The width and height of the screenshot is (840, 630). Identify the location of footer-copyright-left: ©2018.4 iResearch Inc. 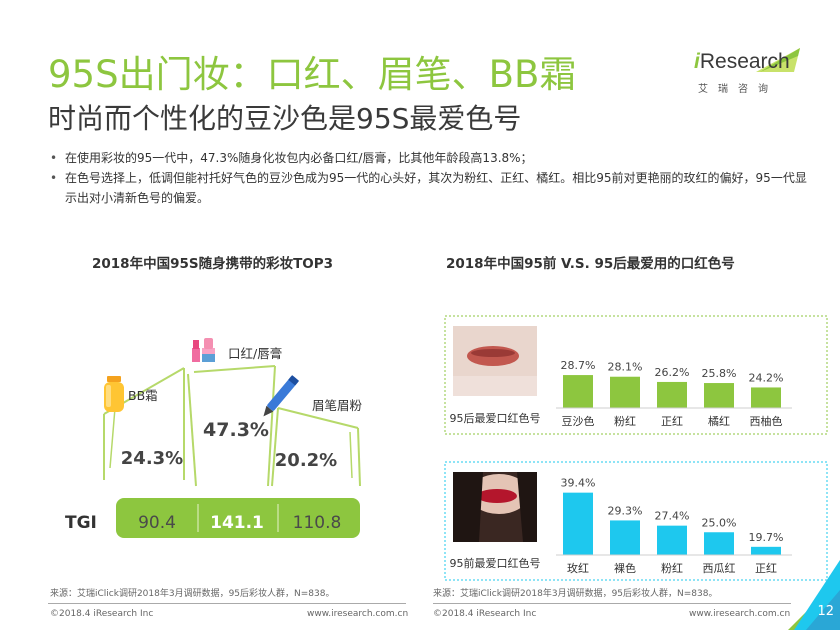
(102, 614).